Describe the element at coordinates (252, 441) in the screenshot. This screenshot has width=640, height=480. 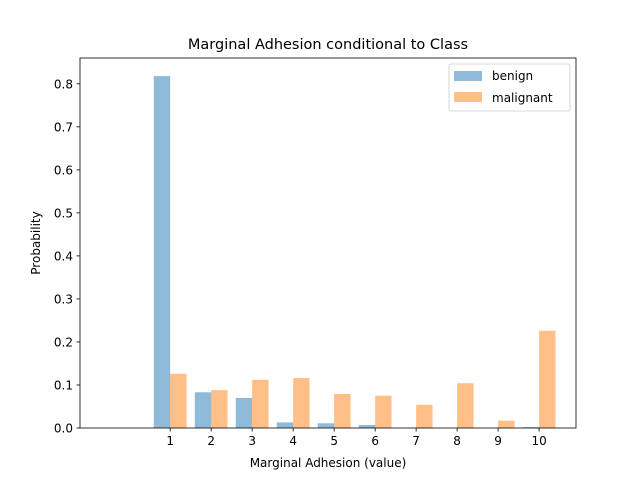
I see `x-tick-label: 3` at that location.